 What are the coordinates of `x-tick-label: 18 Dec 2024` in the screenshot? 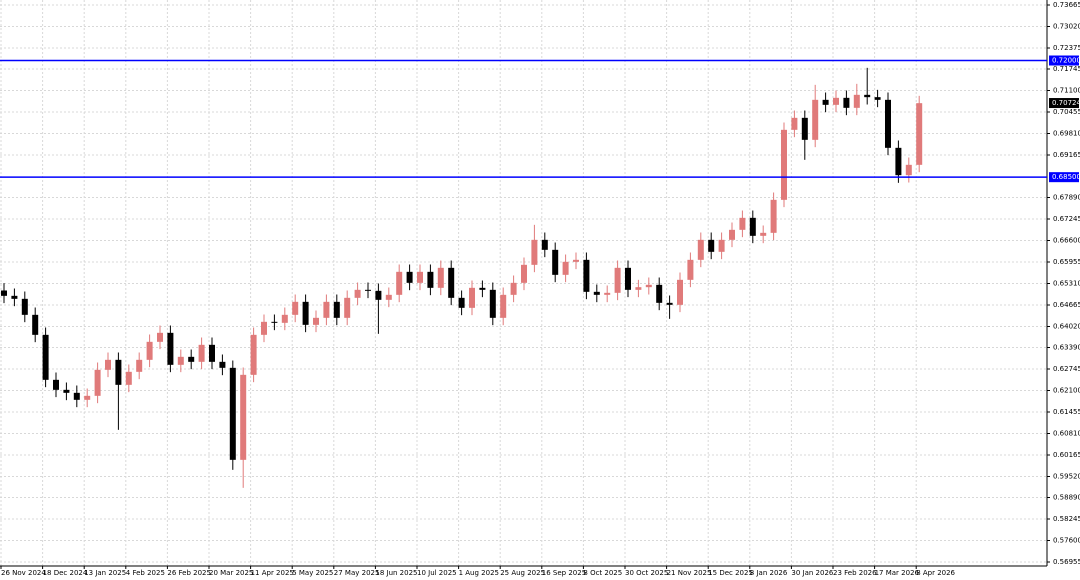 It's located at (65, 573).